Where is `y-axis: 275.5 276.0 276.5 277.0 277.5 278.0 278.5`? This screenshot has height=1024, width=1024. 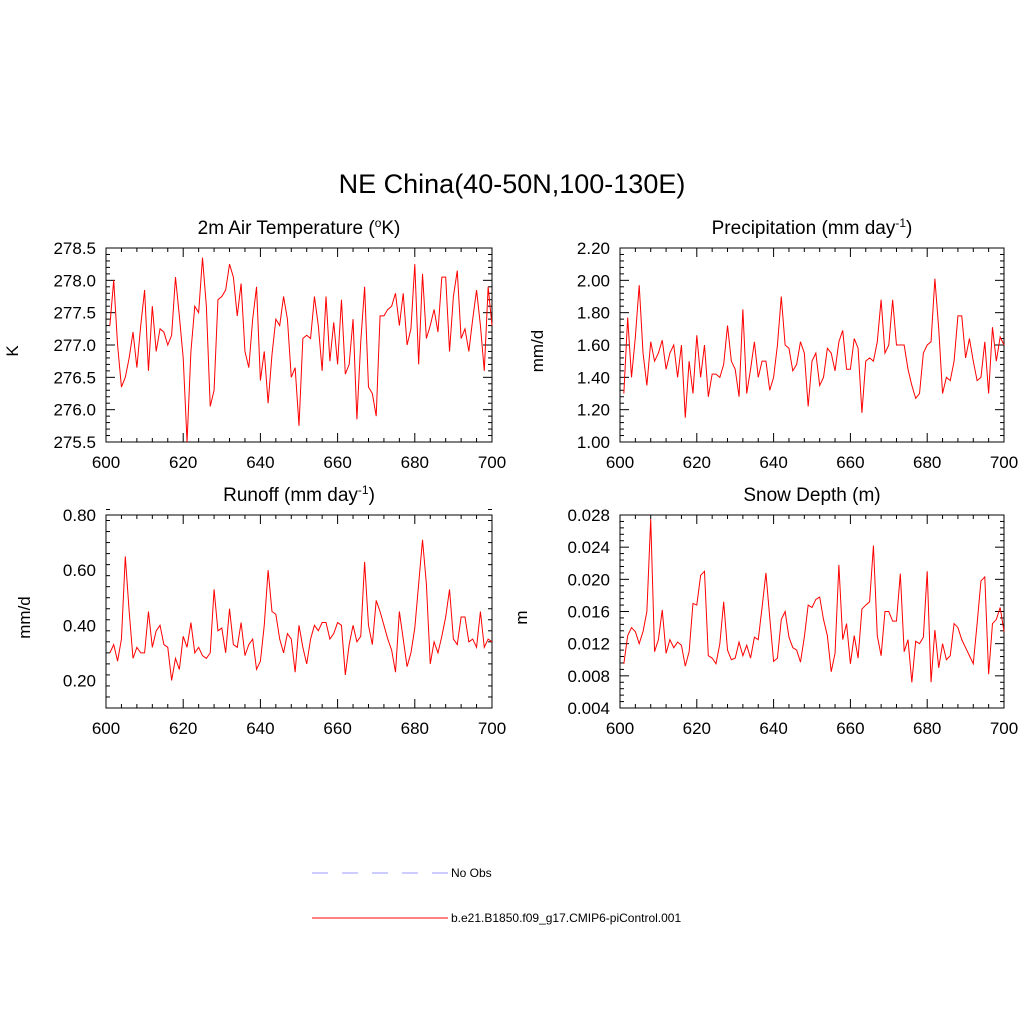
y-axis: 275.5 276.0 276.5 277.0 277.5 278.0 278.5 is located at coordinates (272, 345).